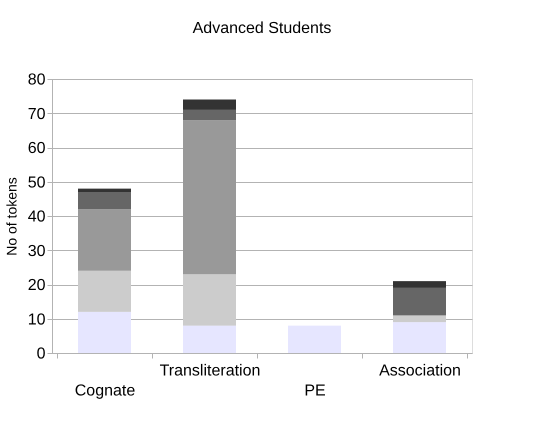 Image resolution: width=542 pixels, height=437 pixels. I want to click on y-tick-label: 0, so click(41, 354).